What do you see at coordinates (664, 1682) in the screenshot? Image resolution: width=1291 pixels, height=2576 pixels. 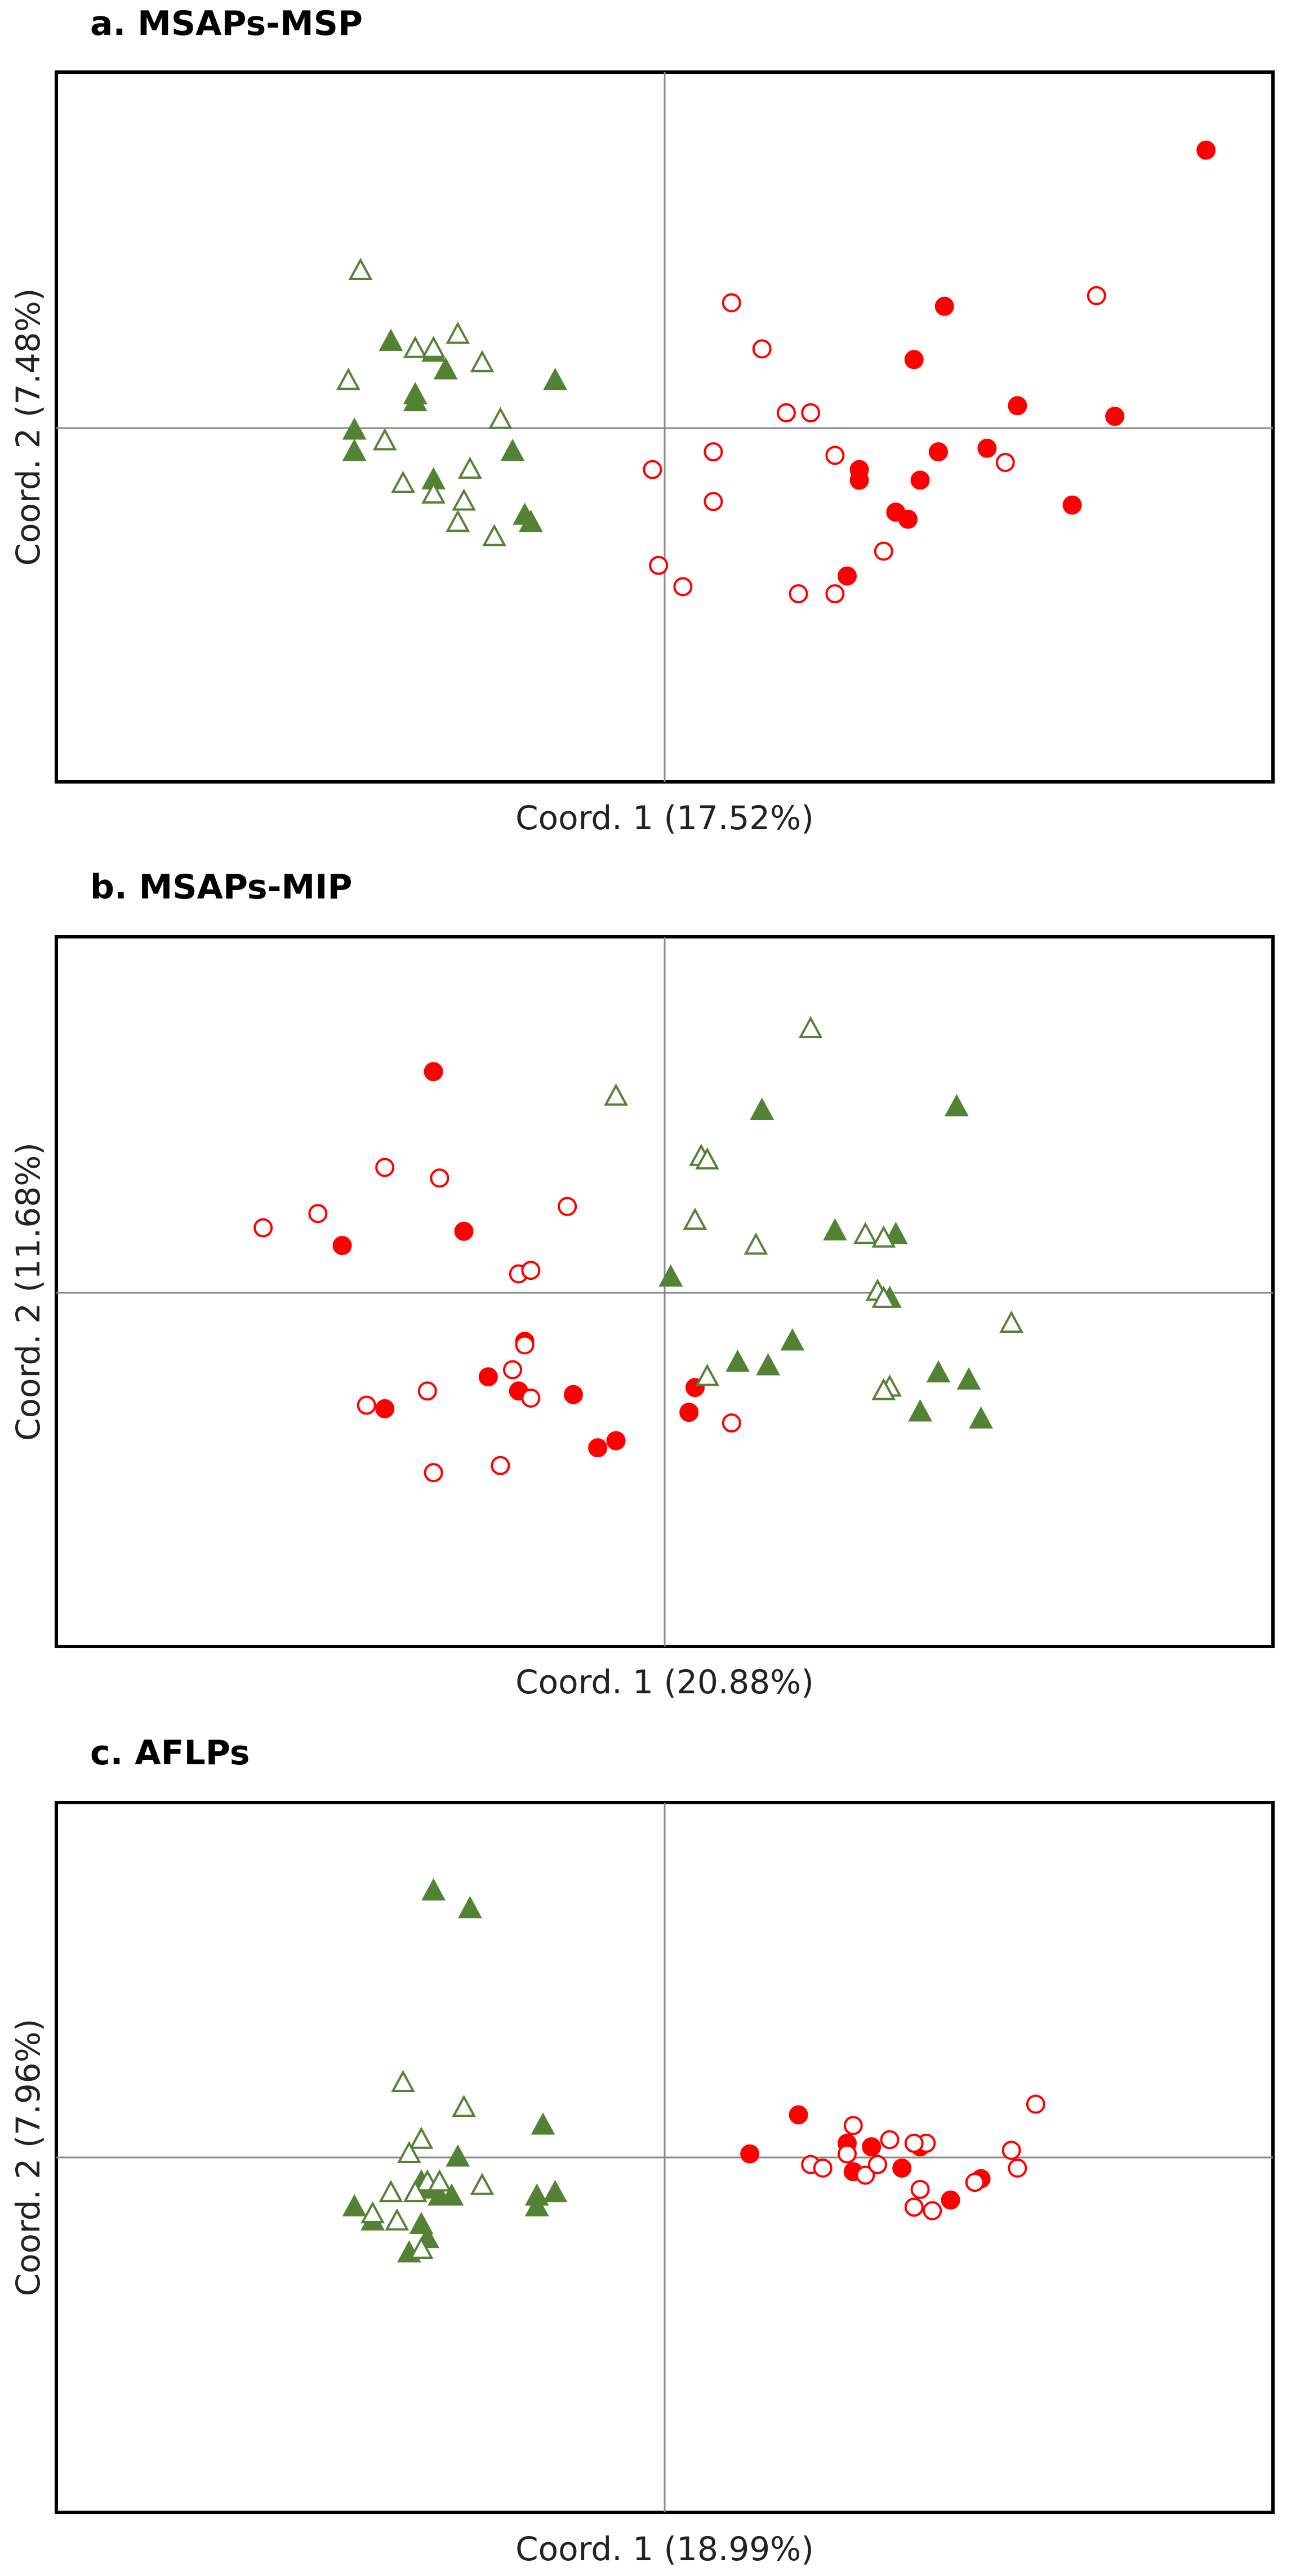 I see `panel-b-x-label: Coord. 1 (20.88%)` at bounding box center [664, 1682].